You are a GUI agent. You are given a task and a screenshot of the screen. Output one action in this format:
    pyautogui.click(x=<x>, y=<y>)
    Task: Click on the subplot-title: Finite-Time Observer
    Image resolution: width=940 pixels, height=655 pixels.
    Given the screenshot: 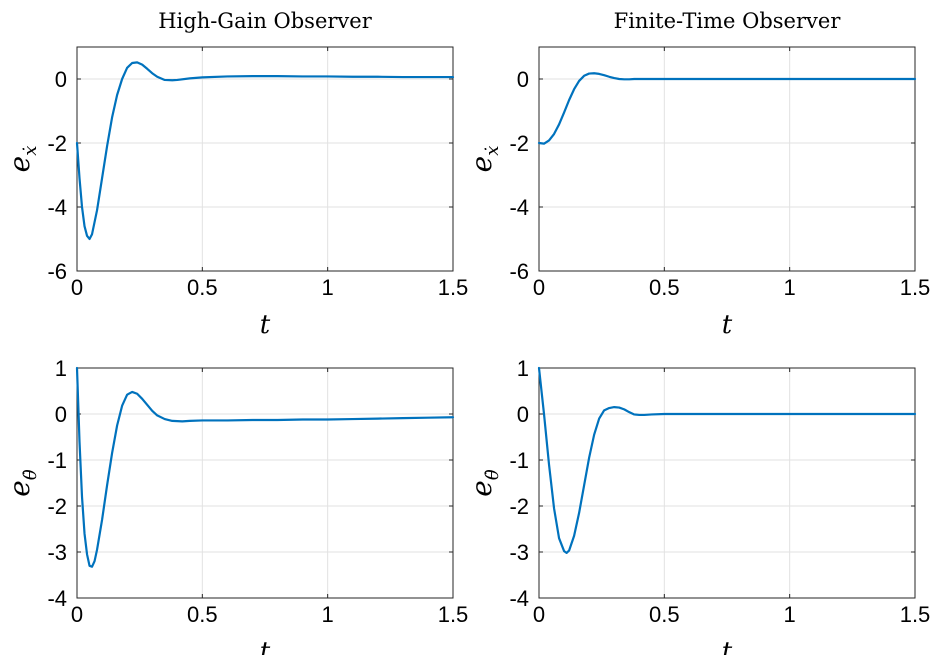 What is the action you would take?
    pyautogui.click(x=728, y=21)
    